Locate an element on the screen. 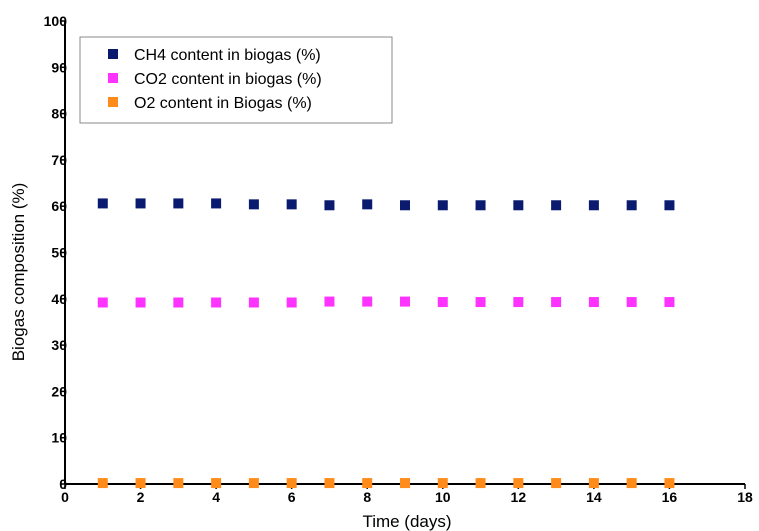  x-tick-label: 8 is located at coordinates (367, 497).